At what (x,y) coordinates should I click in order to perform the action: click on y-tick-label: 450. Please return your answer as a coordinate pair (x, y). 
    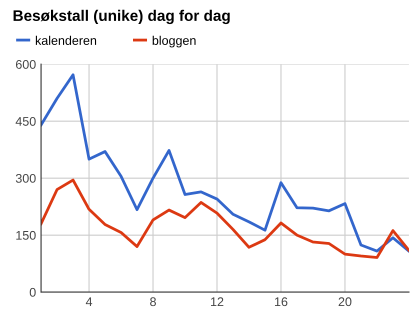
    Looking at the image, I should click on (26, 121).